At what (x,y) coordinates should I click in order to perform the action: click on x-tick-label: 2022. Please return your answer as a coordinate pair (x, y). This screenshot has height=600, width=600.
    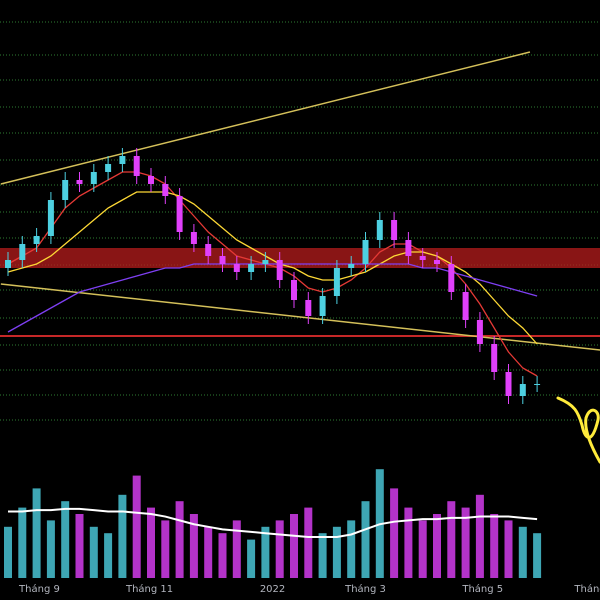
    Looking at the image, I should click on (272, 589).